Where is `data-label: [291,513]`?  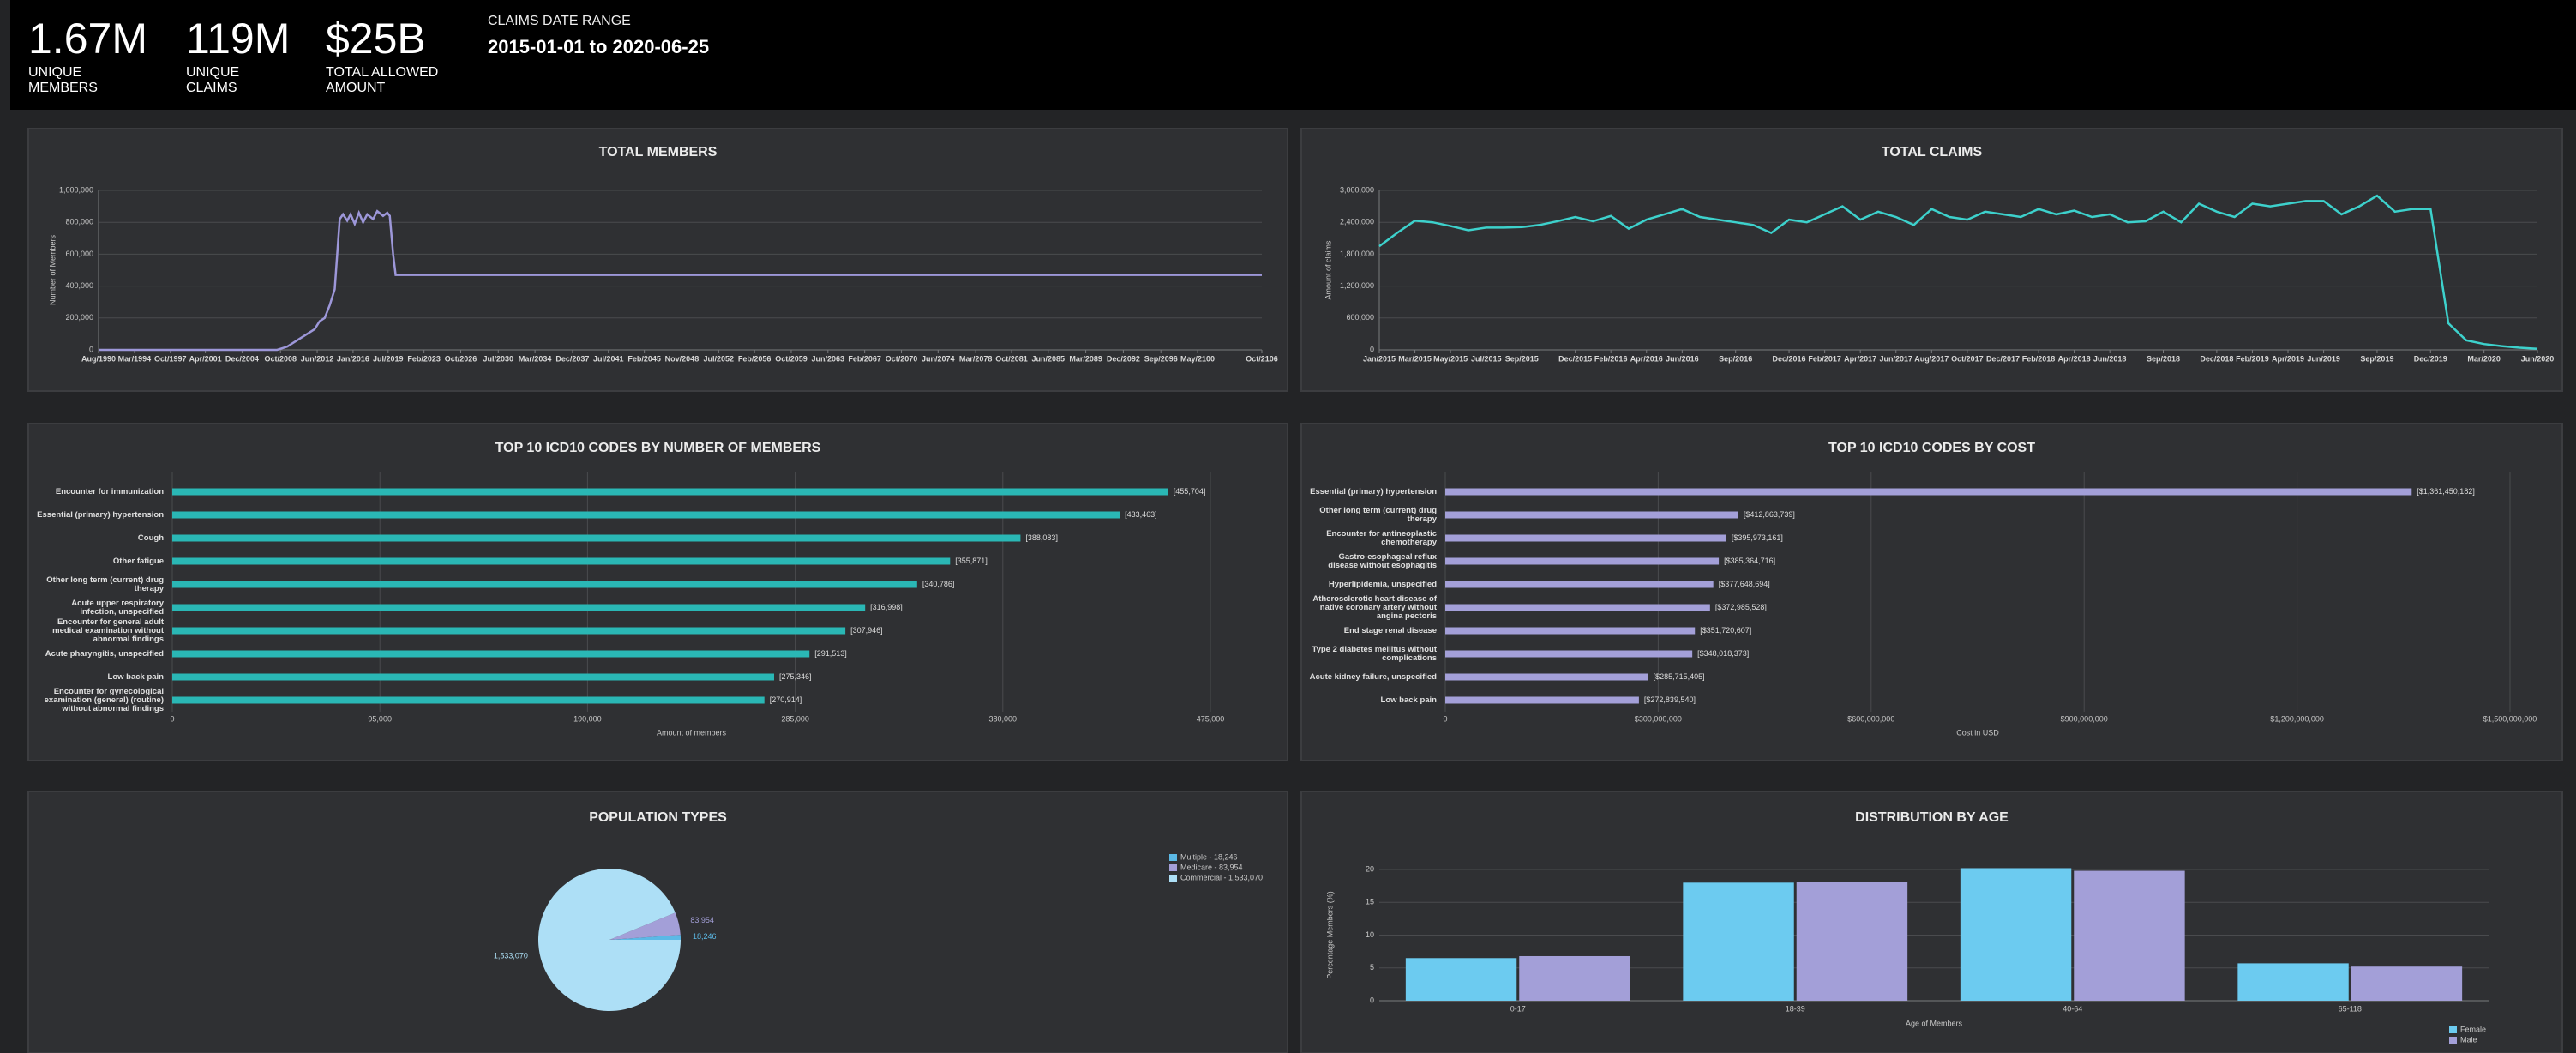
data-label: [291,513] is located at coordinates (830, 653).